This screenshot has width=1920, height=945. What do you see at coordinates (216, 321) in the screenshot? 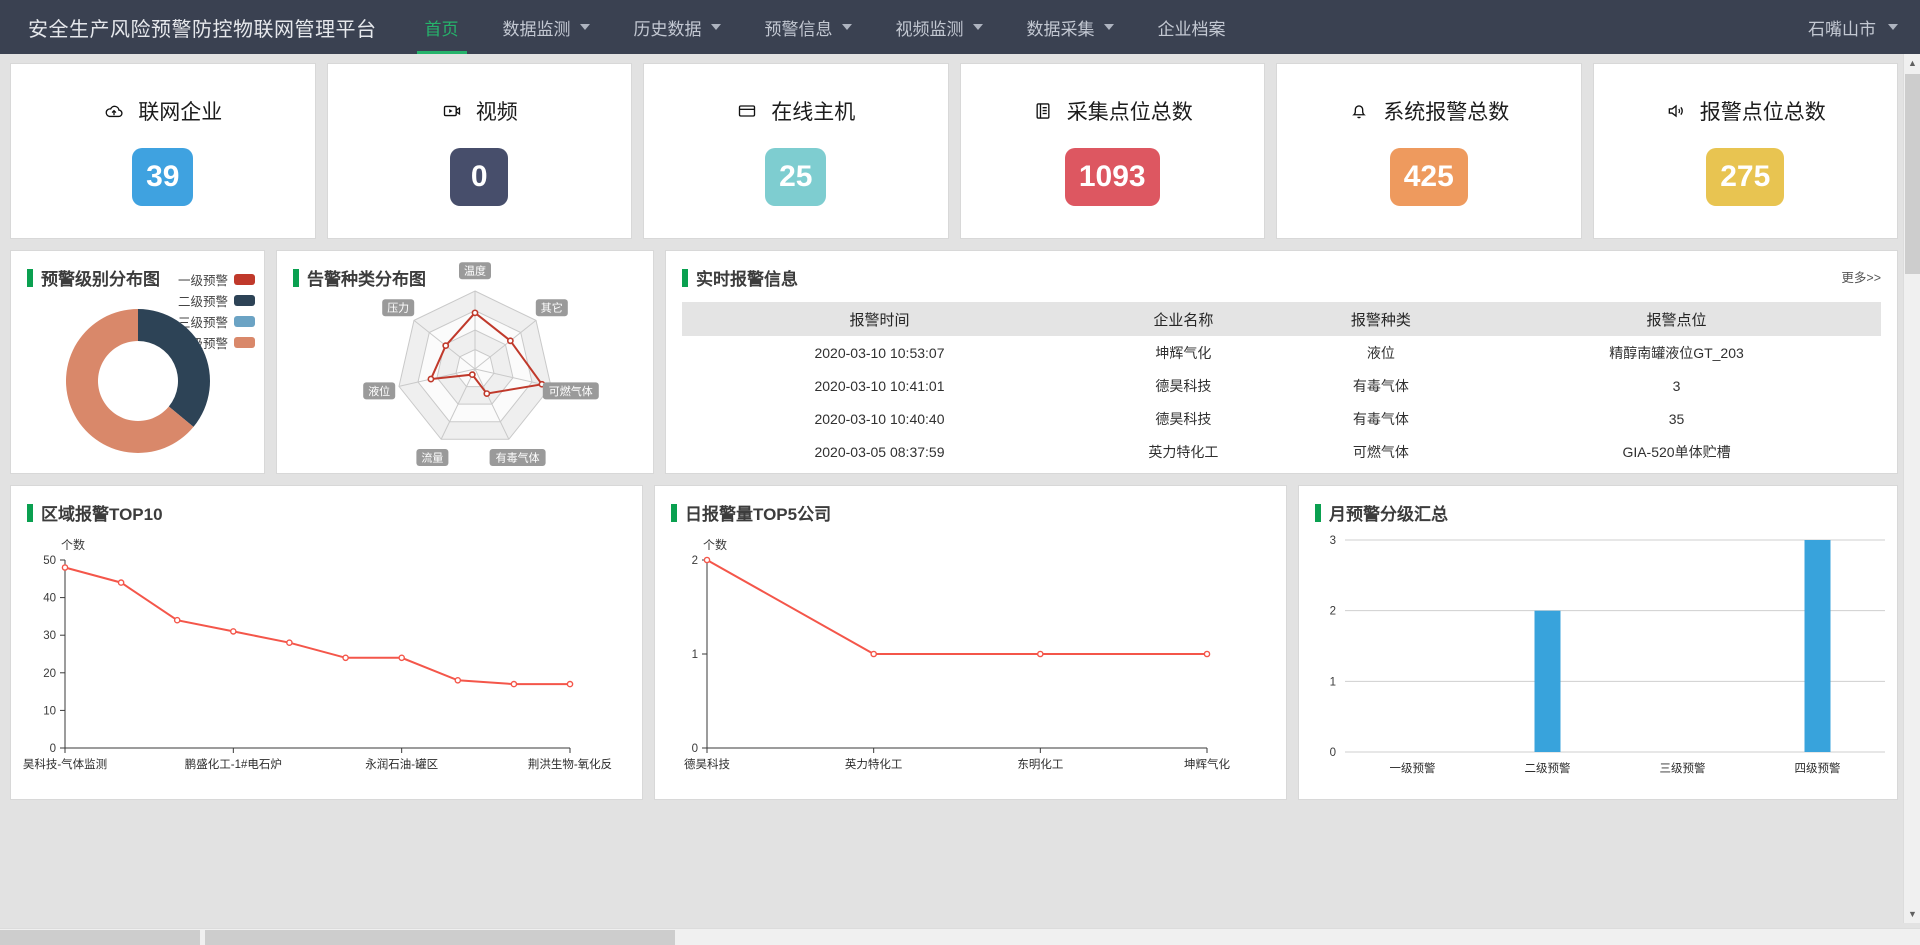
I see `legend-item-2: 三级预警` at bounding box center [216, 321].